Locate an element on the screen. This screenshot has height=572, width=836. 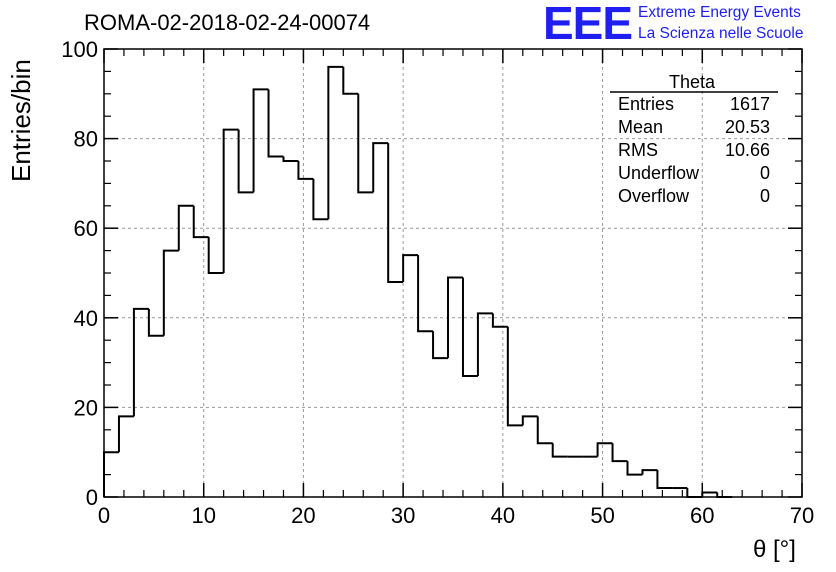
y-tick-label: 0 is located at coordinates (92, 497).